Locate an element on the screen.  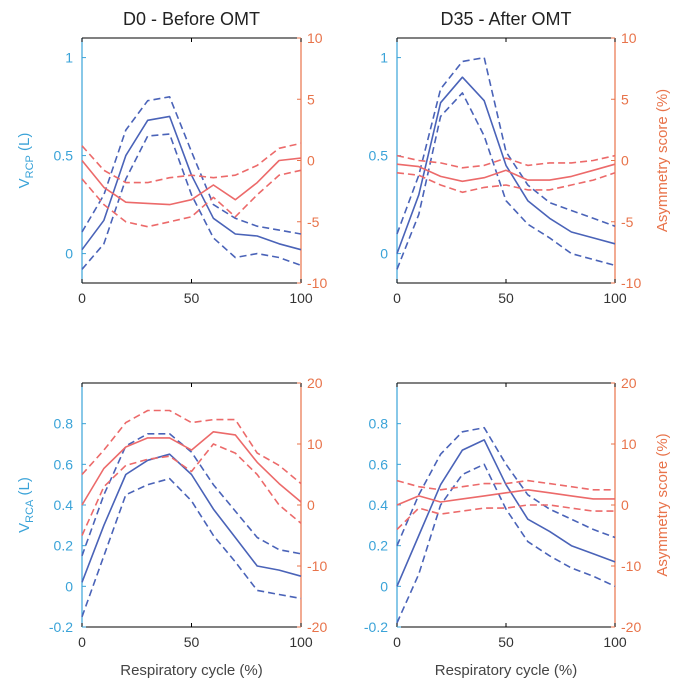
panel-title: D35 - After OMT is located at coordinates (505, 19).